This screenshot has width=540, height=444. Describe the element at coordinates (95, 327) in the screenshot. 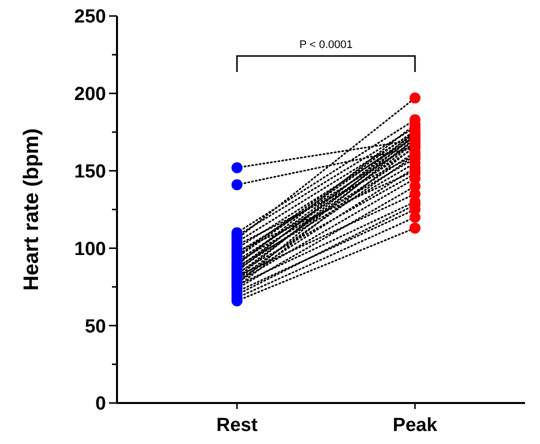

I see `y-tick-label: 50` at that location.